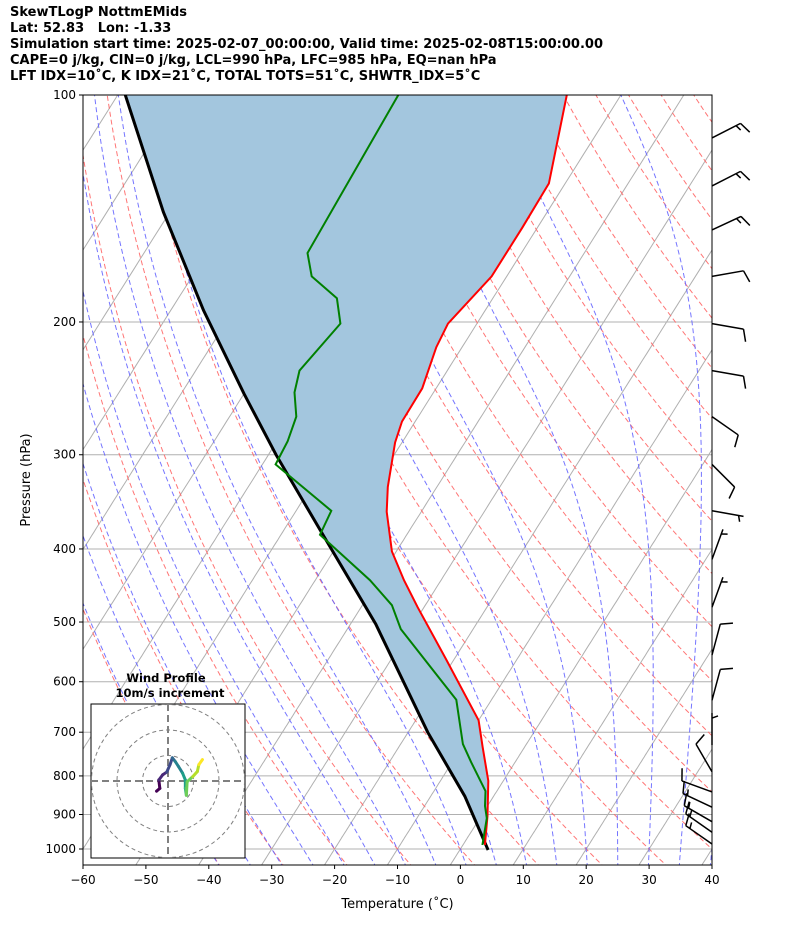 This screenshot has height=937, width=794. What do you see at coordinates (64, 776) in the screenshot?
I see `y-tick-label: 800` at bounding box center [64, 776].